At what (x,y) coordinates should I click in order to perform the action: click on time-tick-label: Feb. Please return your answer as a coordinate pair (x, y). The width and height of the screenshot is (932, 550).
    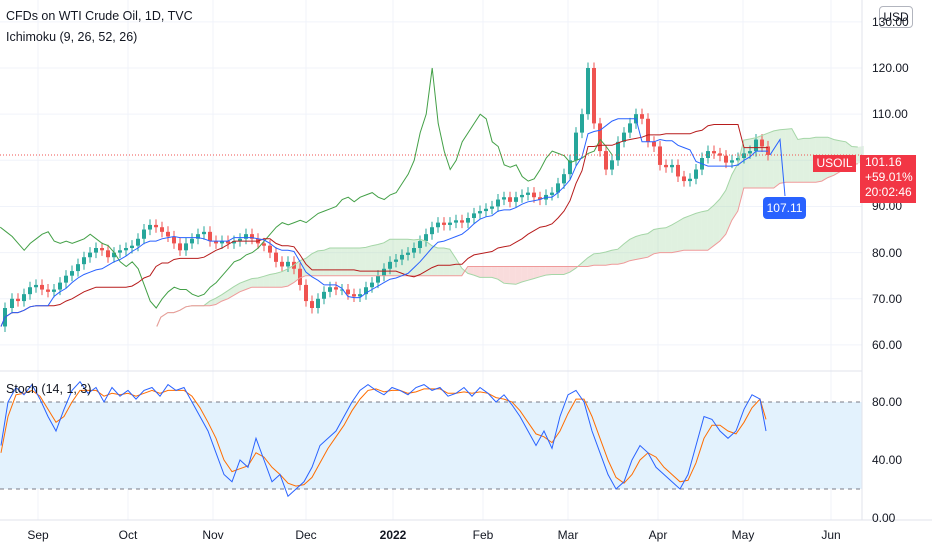
    Looking at the image, I should click on (483, 535).